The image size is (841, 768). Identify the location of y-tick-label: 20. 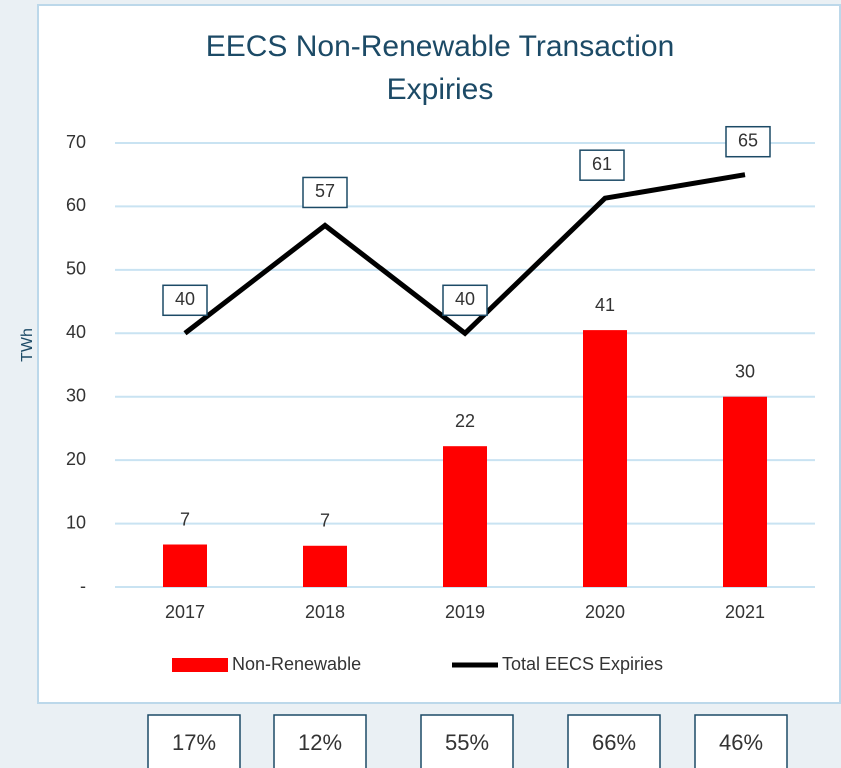
(76, 459).